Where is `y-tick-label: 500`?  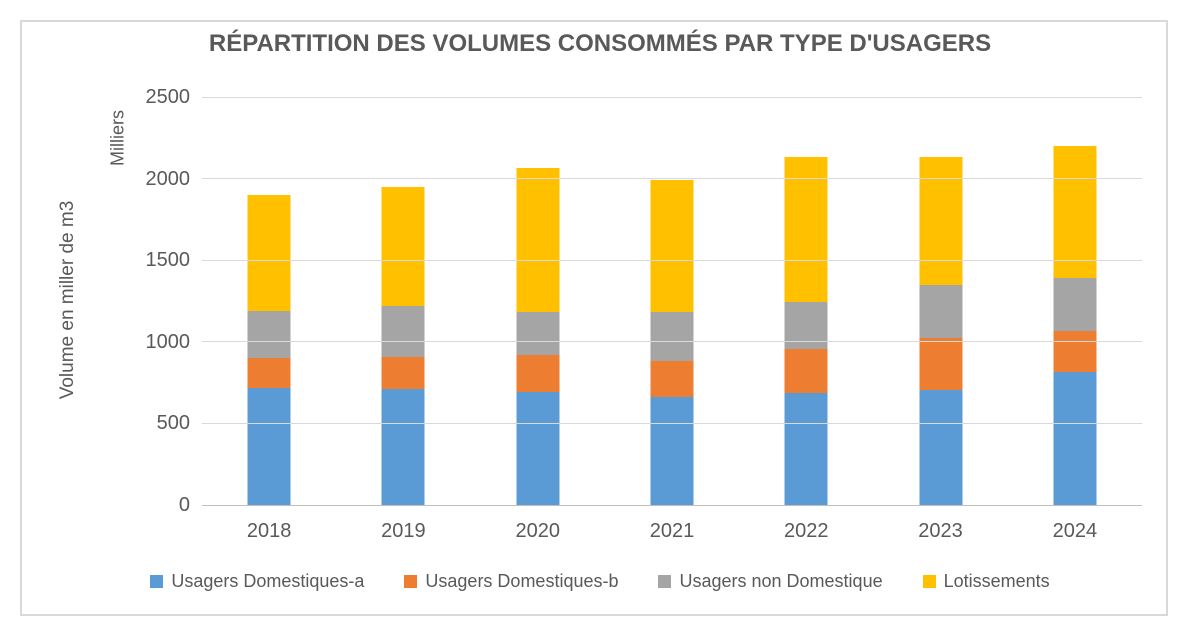 y-tick-label: 500 is located at coordinates (173, 423).